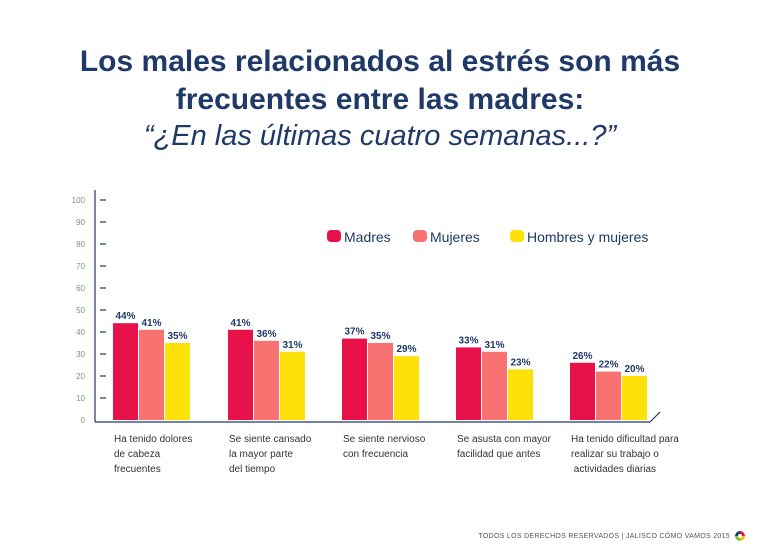 The height and width of the screenshot is (560, 760). Describe the element at coordinates (80, 332) in the screenshot. I see `y-tick-label: 40` at that location.